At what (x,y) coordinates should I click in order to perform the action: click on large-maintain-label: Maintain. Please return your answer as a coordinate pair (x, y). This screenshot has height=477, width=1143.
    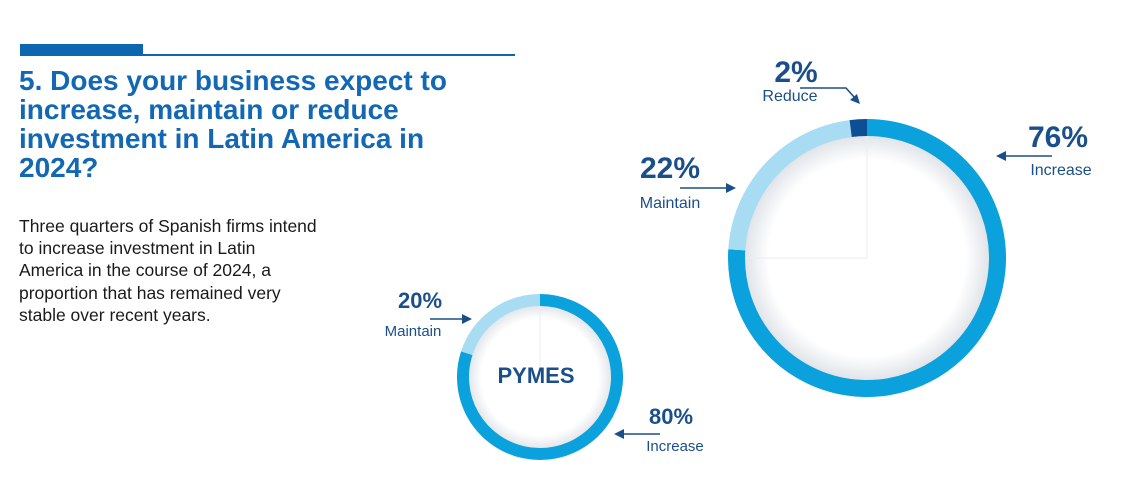
    Looking at the image, I should click on (670, 203).